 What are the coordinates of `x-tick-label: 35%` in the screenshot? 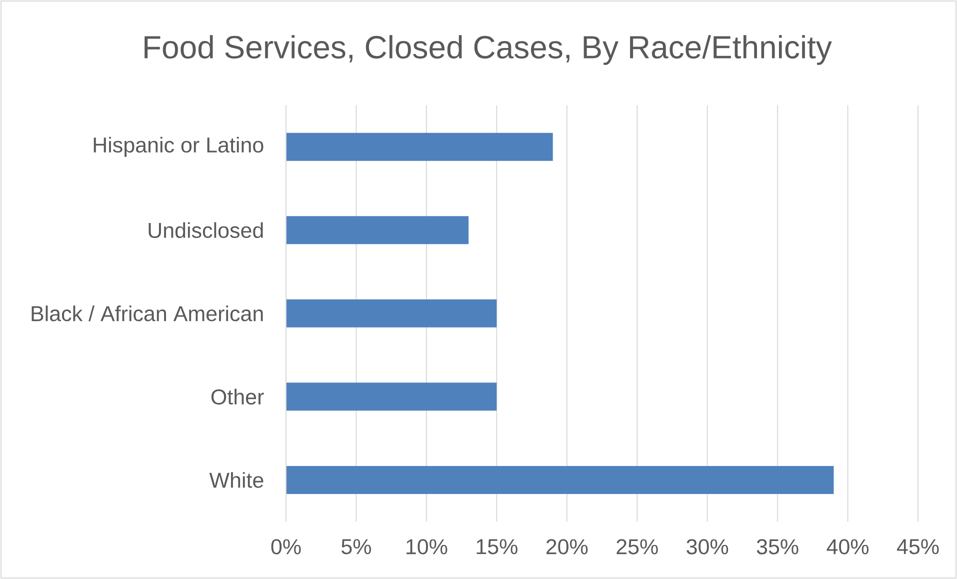 It's located at (777, 546).